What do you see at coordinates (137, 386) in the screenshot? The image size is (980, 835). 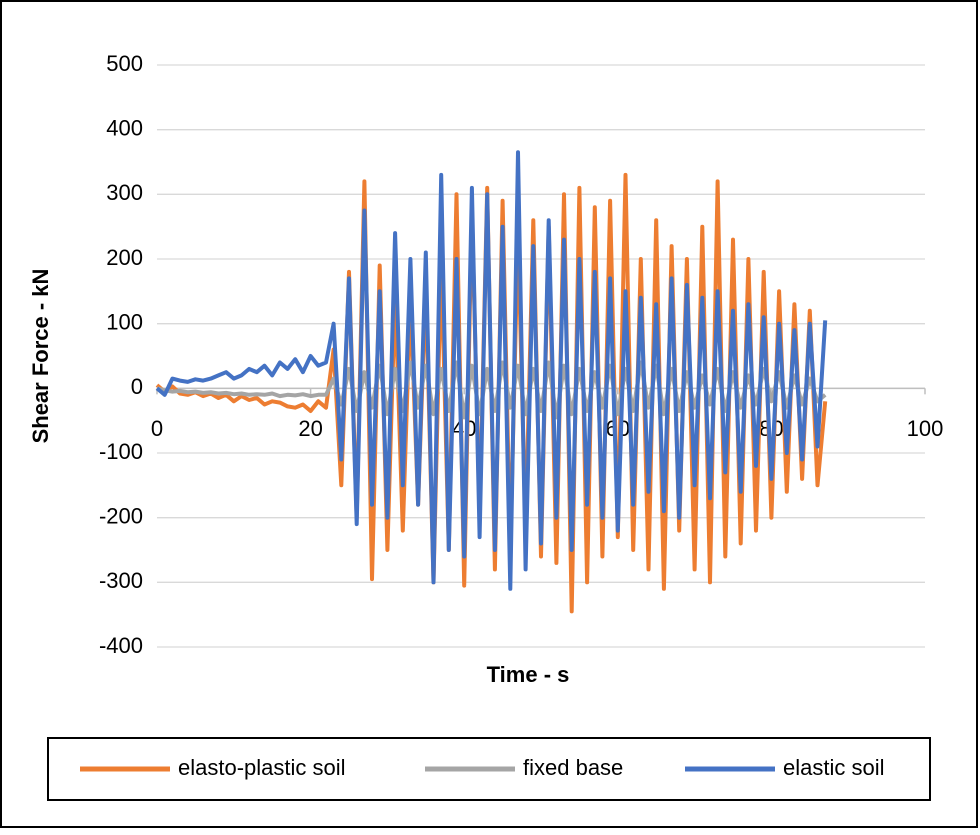 I see `y-tick-label: 0` at bounding box center [137, 386].